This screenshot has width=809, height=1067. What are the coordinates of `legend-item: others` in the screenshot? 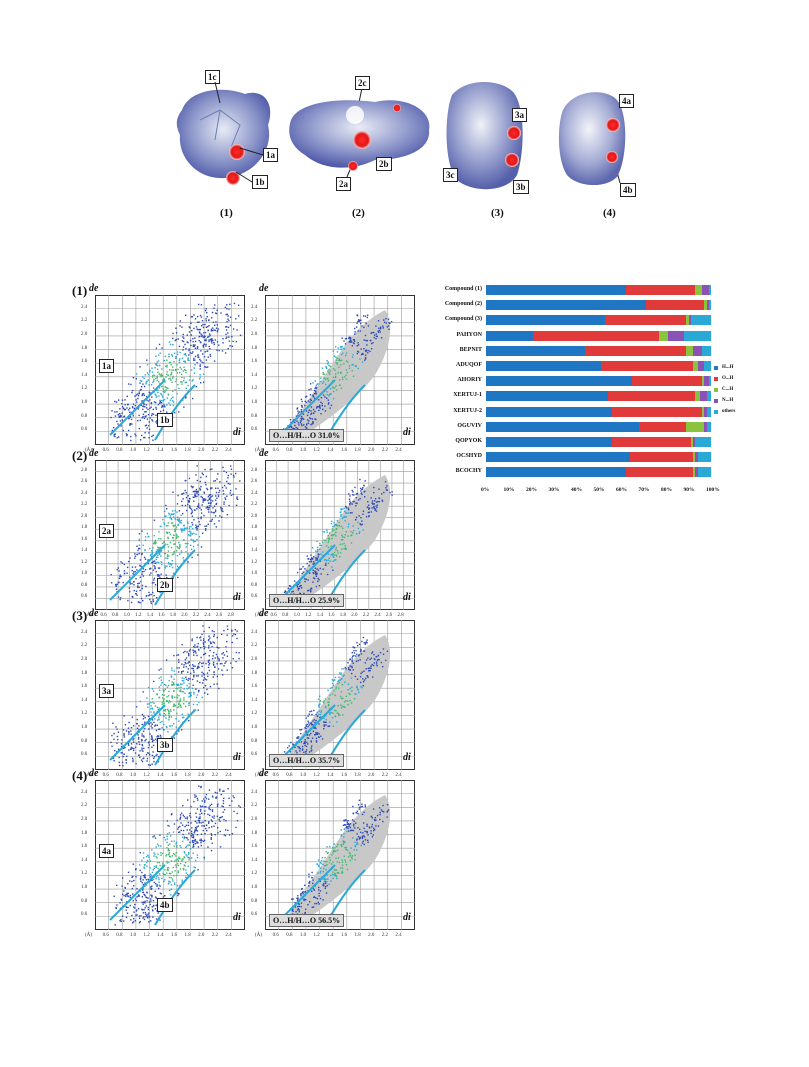 It's located at (724, 411).